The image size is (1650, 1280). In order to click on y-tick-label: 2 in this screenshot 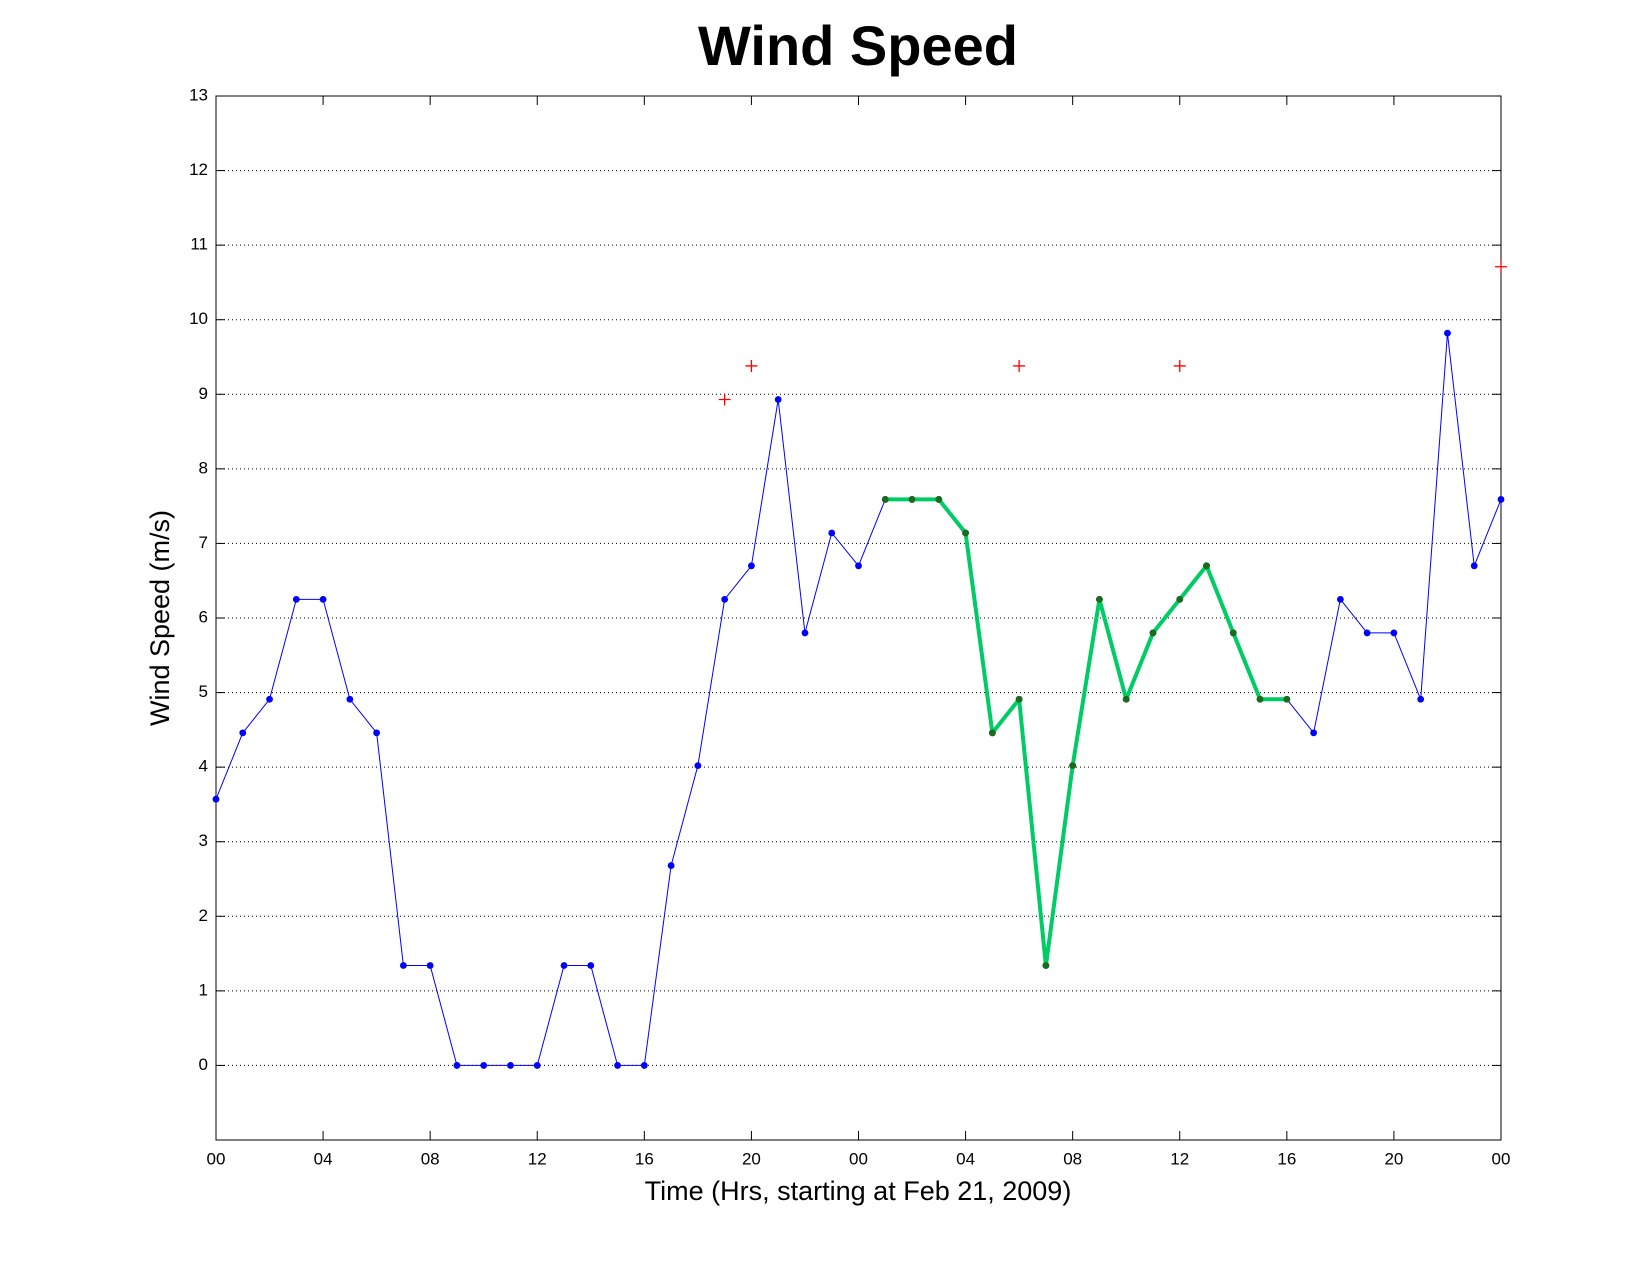, I will do `click(203, 915)`.